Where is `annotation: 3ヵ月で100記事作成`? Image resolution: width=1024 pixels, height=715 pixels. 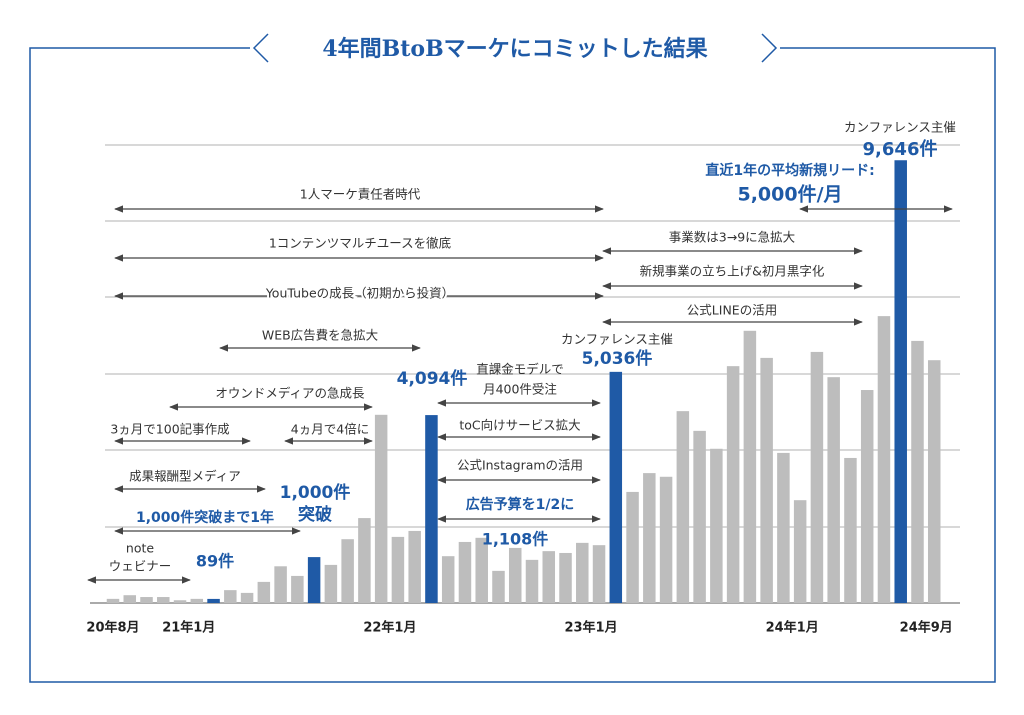
annotation: 3ヵ月で100記事作成 is located at coordinates (169, 429).